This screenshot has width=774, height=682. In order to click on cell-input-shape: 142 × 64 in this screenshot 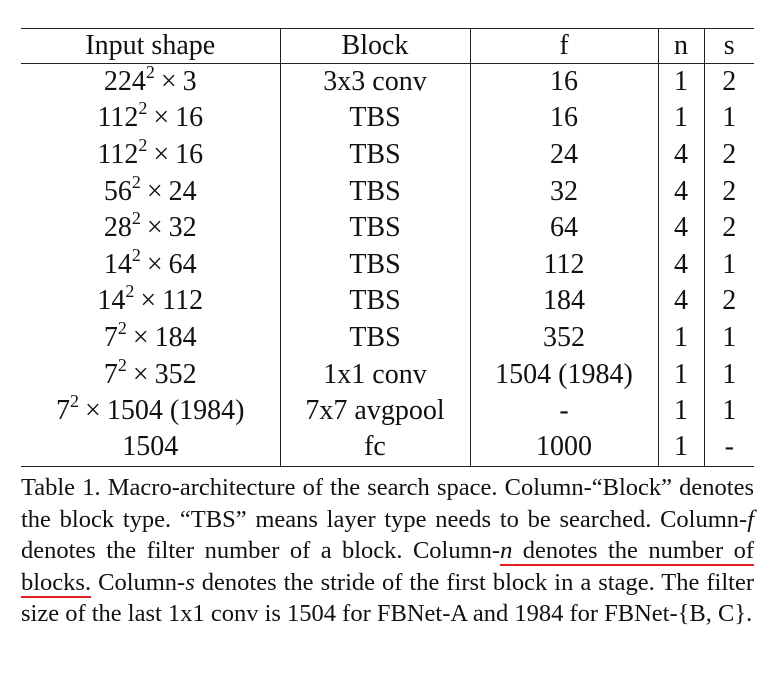, I will do `click(150, 264)`.